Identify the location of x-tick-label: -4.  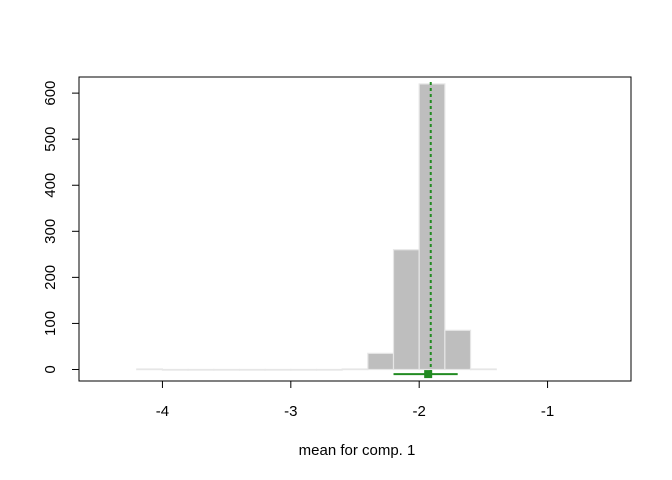
(162, 411).